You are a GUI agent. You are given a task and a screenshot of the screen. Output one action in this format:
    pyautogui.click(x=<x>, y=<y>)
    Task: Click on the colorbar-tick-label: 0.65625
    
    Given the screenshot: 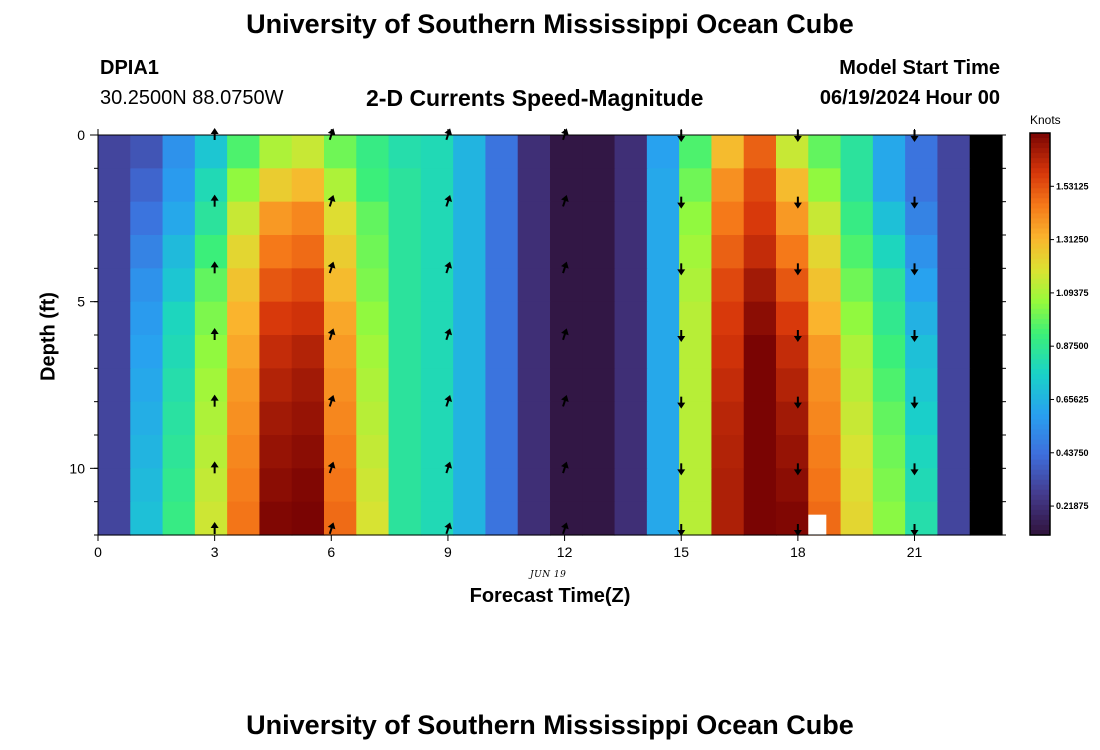 What is the action you would take?
    pyautogui.click(x=1072, y=399)
    